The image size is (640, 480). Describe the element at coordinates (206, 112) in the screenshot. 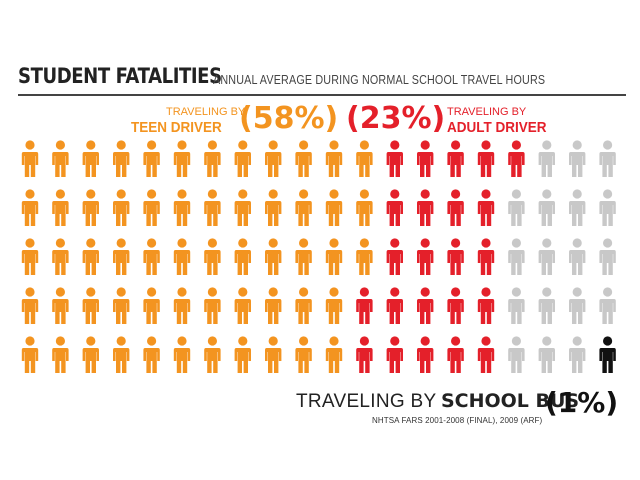

I see `teen-small-label: TRAVELING BY` at that location.